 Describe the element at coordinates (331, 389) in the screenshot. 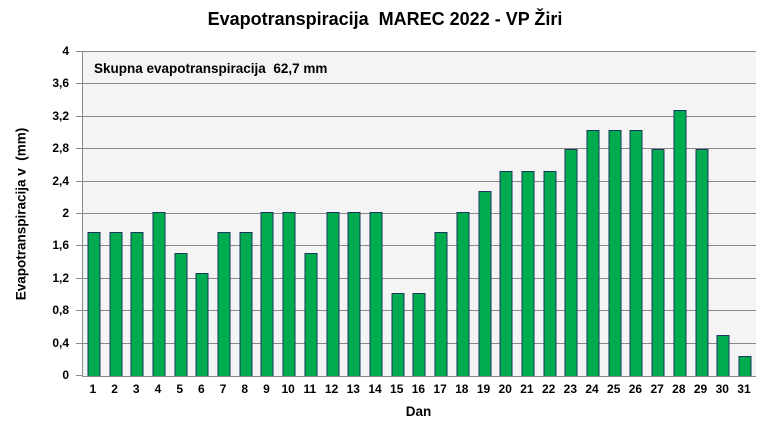

I see `x-tick-label: 12` at that location.